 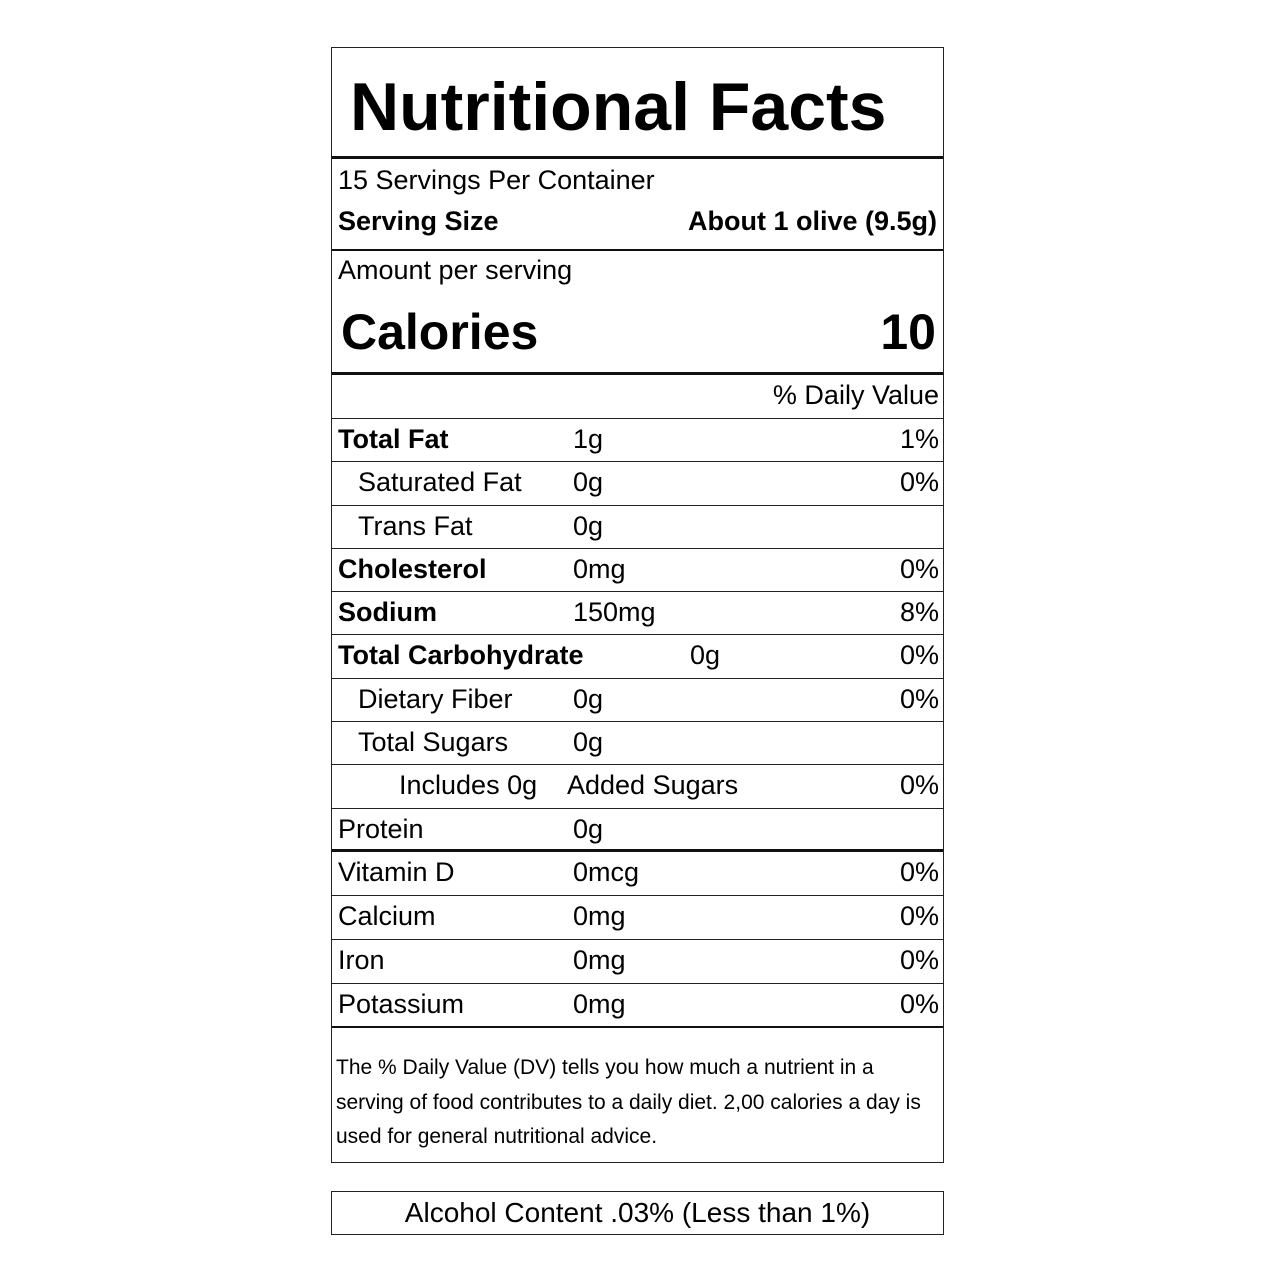 I want to click on nutrient-name: Includes 0g, so click(x=468, y=785).